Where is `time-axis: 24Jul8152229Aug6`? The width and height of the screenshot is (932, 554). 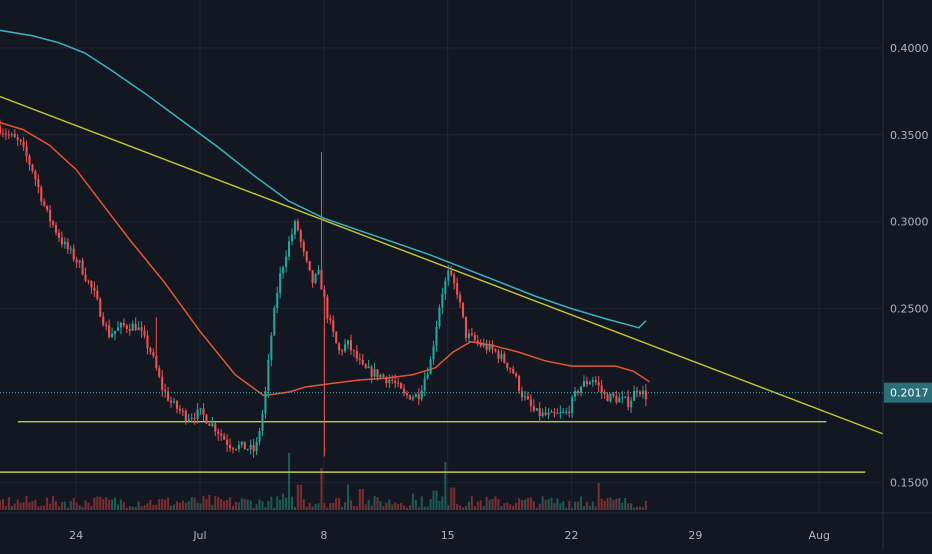
time-axis: 24Jul8152229Aug6 is located at coordinates (500, 535).